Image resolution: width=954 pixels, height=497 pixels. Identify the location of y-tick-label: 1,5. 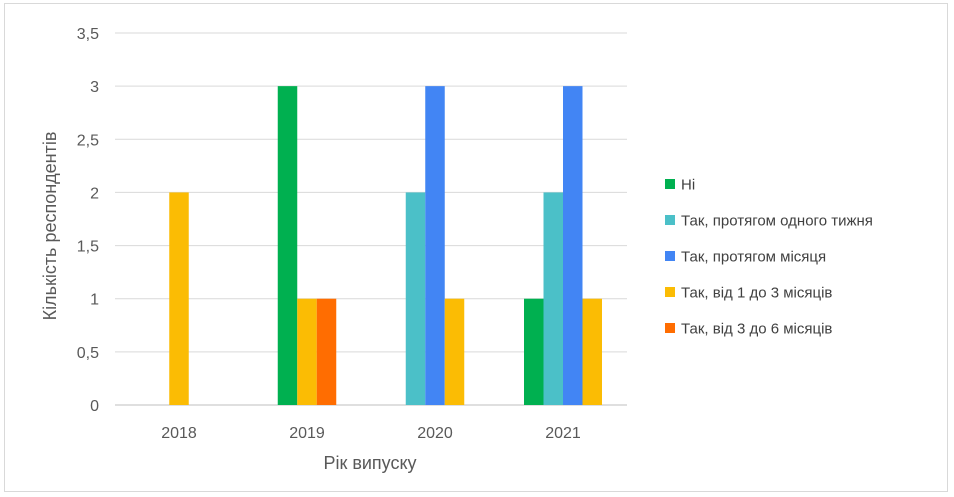
(88, 247).